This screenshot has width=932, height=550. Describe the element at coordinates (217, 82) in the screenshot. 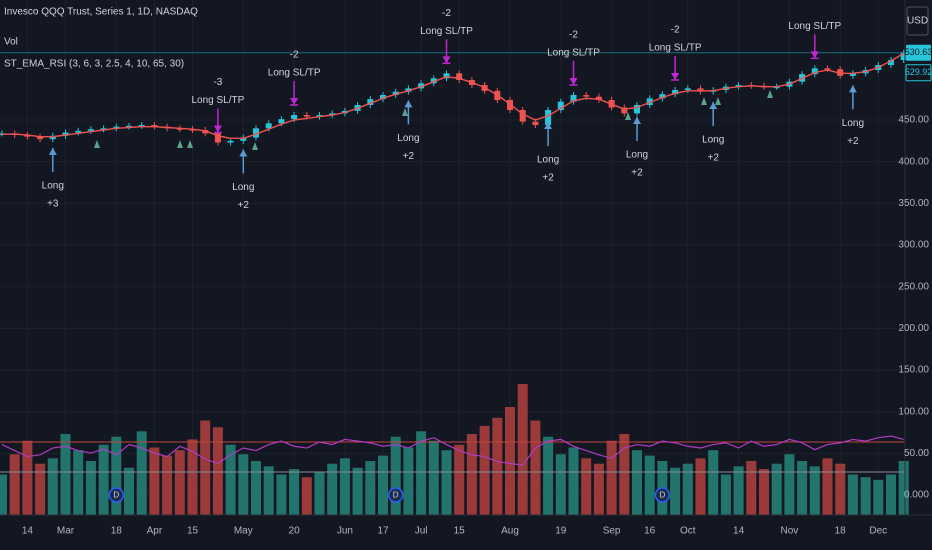

I see `exit-count: -3` at that location.